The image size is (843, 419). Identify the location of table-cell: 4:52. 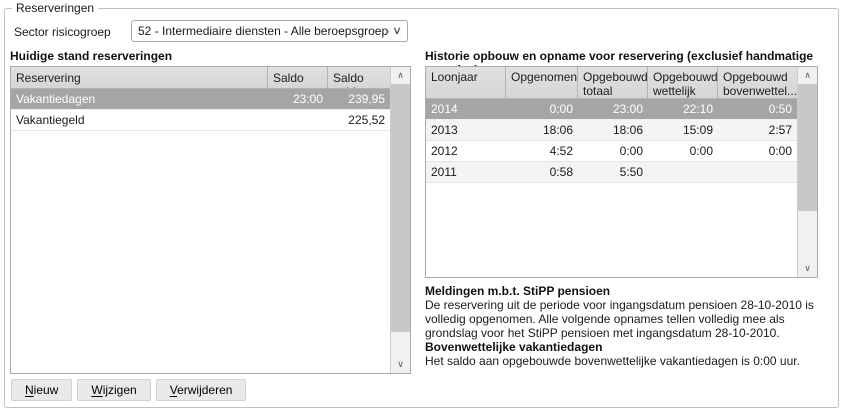
(561, 151).